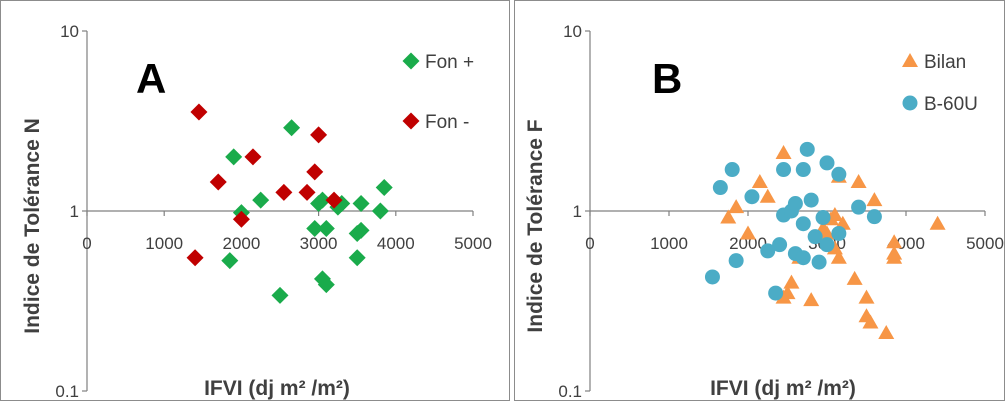 This screenshot has height=402, width=1005. Describe the element at coordinates (535, 225) in the screenshot. I see `y-axis-title: Indice de Tolérance F` at that location.